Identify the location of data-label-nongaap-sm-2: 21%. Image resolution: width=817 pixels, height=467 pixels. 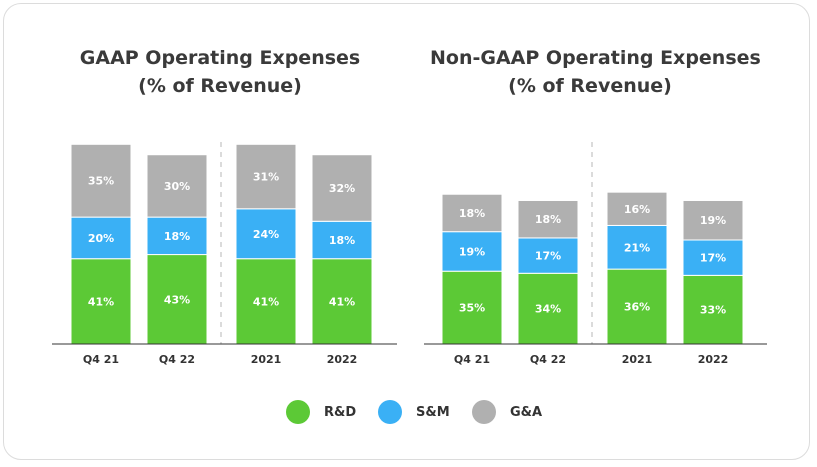
(637, 247).